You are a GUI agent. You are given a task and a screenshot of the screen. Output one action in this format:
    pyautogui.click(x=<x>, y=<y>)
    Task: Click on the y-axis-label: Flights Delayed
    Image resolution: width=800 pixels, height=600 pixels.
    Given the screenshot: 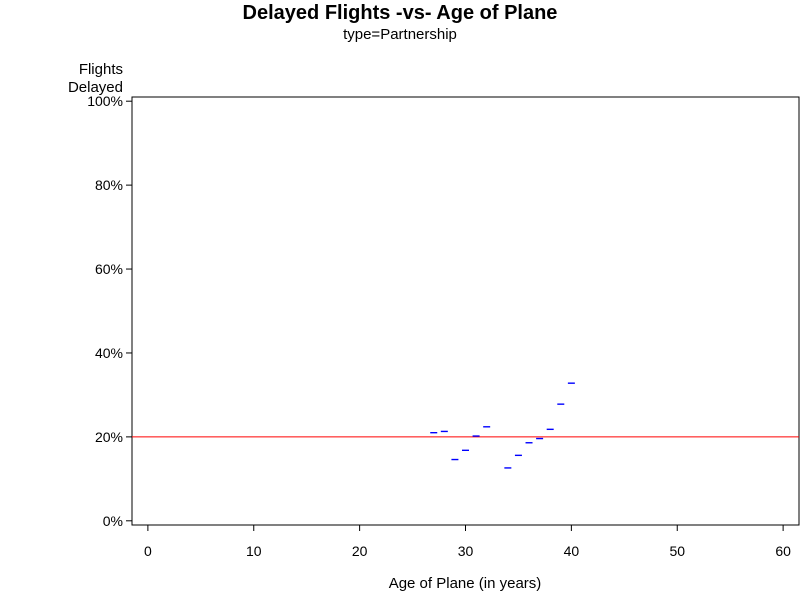 What is the action you would take?
    pyautogui.click(x=95, y=79)
    